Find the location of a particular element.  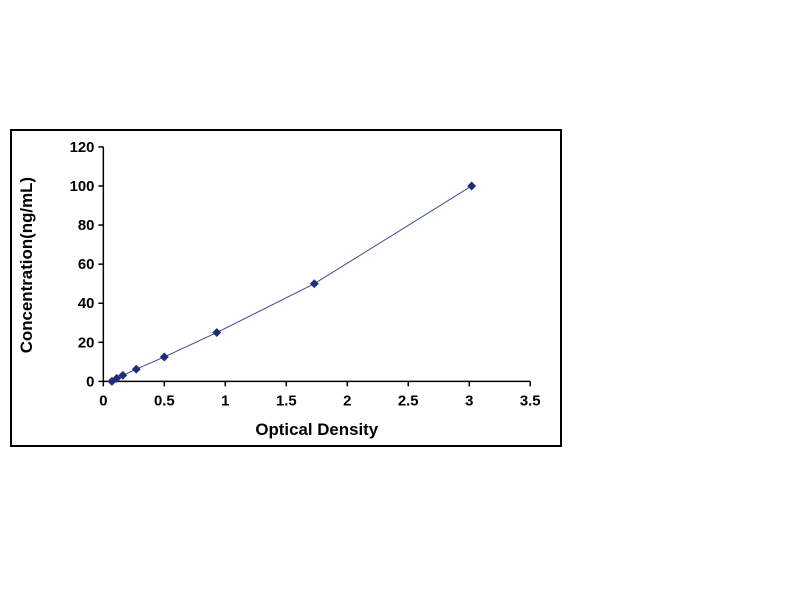

y-tick-label: 60 is located at coordinates (86, 265).